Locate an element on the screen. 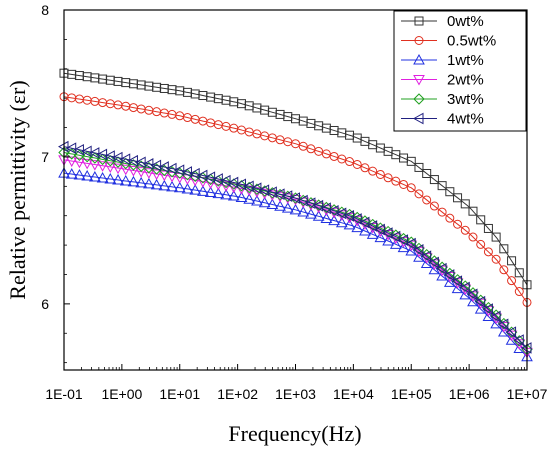 The height and width of the screenshot is (450, 550). legend-label: 4wt% is located at coordinates (465, 119).